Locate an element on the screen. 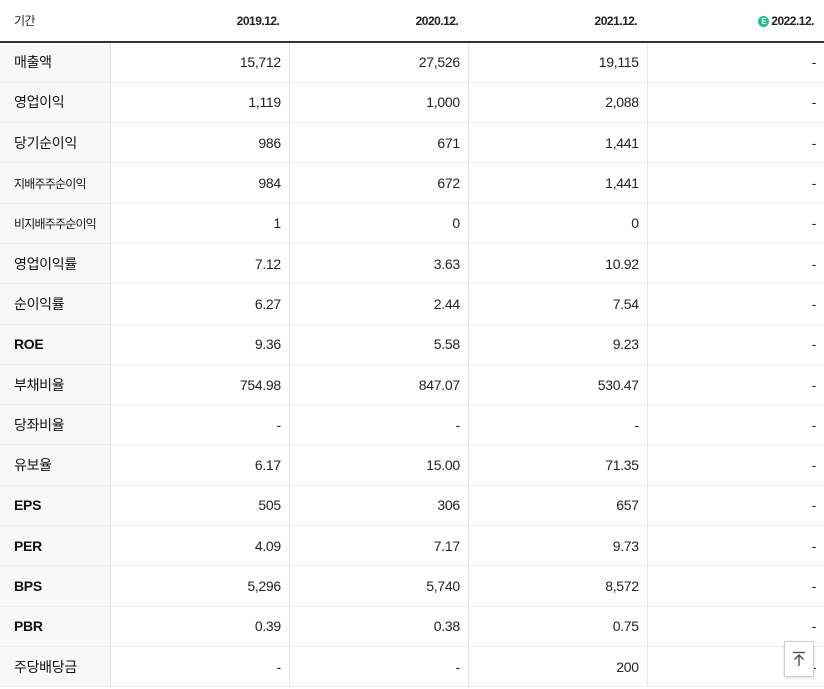 The width and height of the screenshot is (824, 689). table-cell: 9.23 is located at coordinates (557, 344).